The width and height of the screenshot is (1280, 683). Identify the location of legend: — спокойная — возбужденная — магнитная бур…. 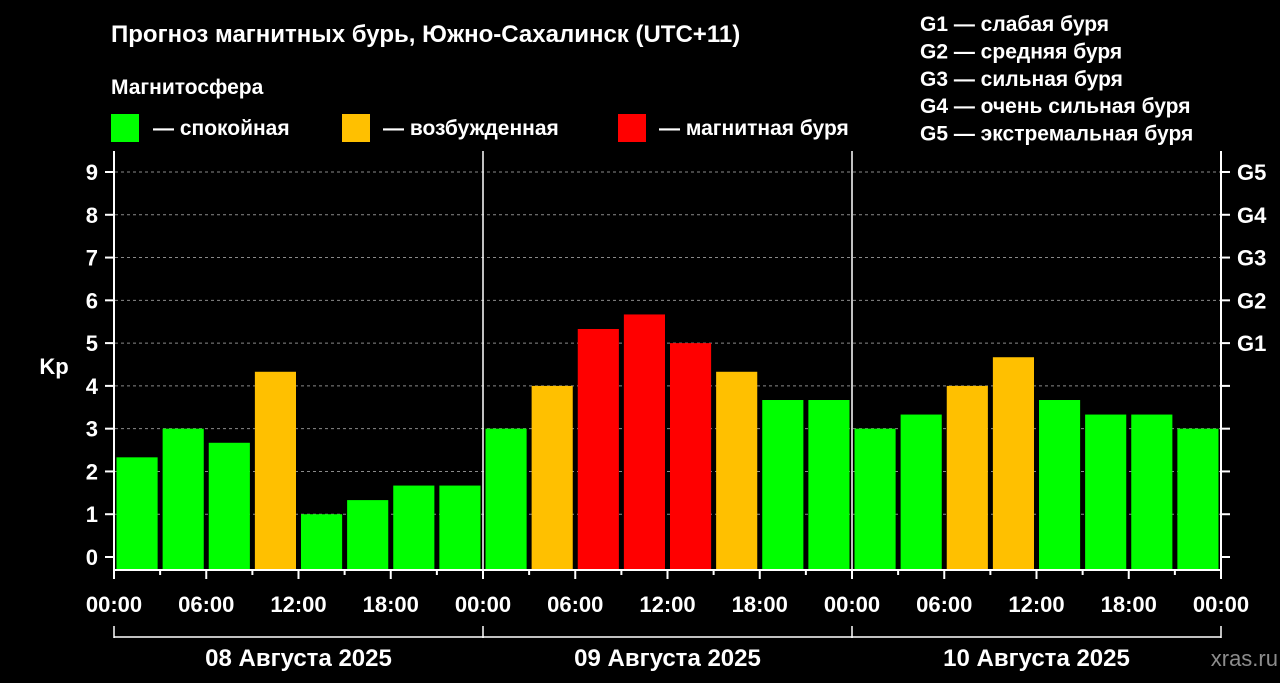
(480, 128).